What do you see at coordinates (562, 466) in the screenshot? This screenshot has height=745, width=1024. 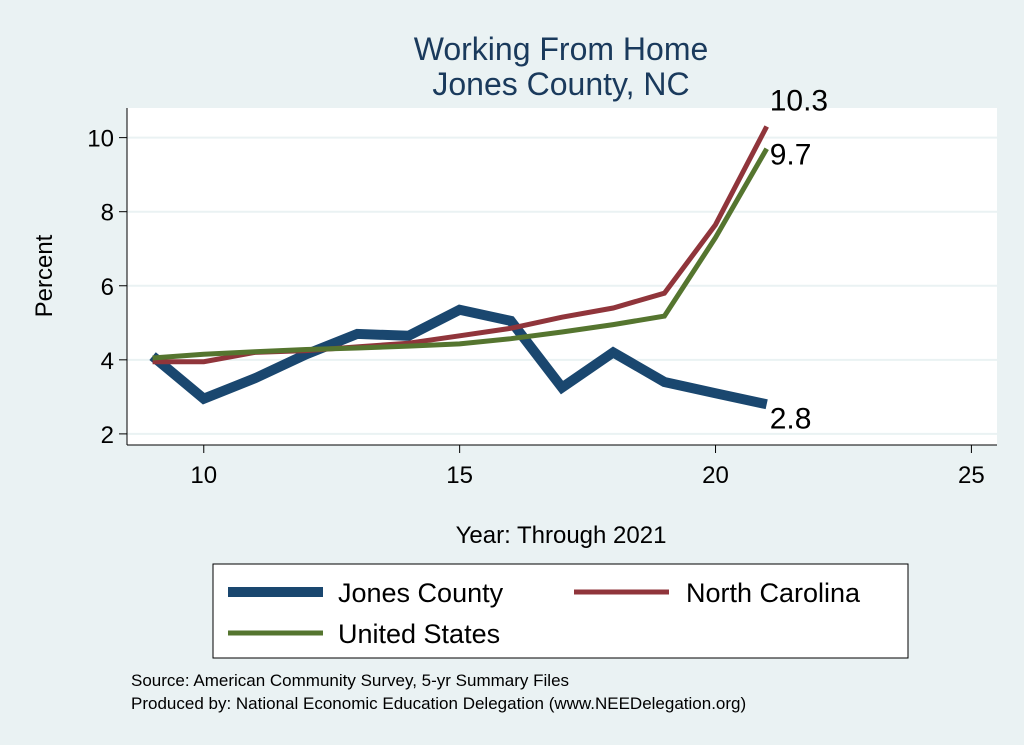 I see `x-axis: 10 15 20 25` at bounding box center [562, 466].